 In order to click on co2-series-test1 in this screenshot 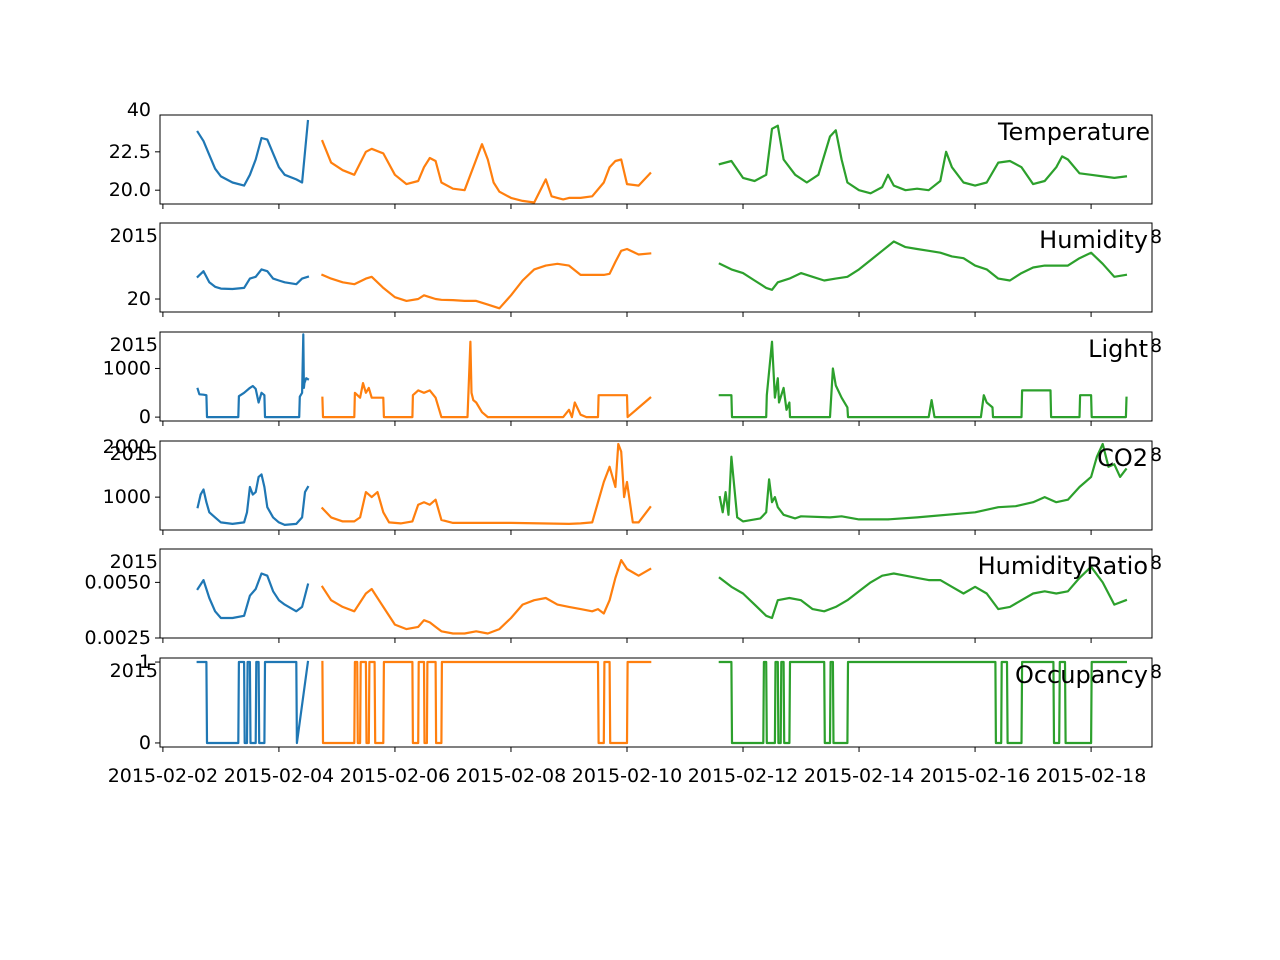, I will do `click(486, 484)`.